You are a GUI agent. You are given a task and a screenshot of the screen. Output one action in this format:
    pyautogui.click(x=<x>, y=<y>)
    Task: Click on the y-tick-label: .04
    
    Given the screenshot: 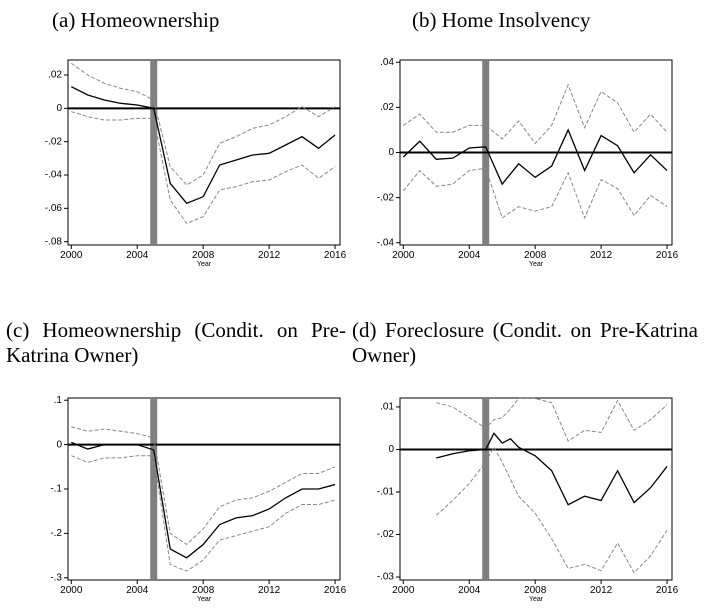 What is the action you would take?
    pyautogui.click(x=387, y=62)
    